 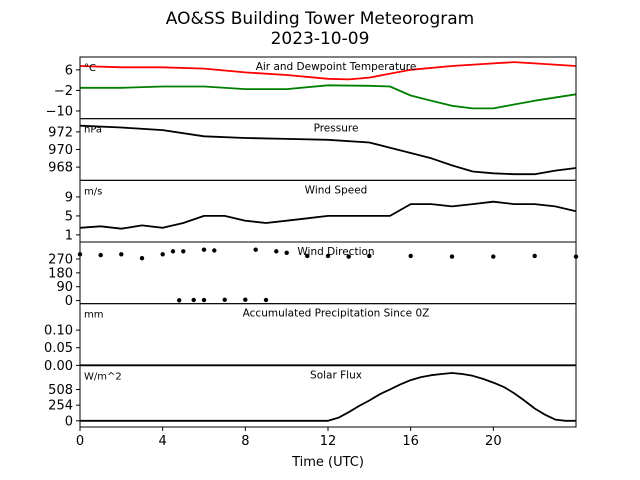 What do you see at coordinates (64, 287) in the screenshot?
I see `y-tick-label: 90` at bounding box center [64, 287].